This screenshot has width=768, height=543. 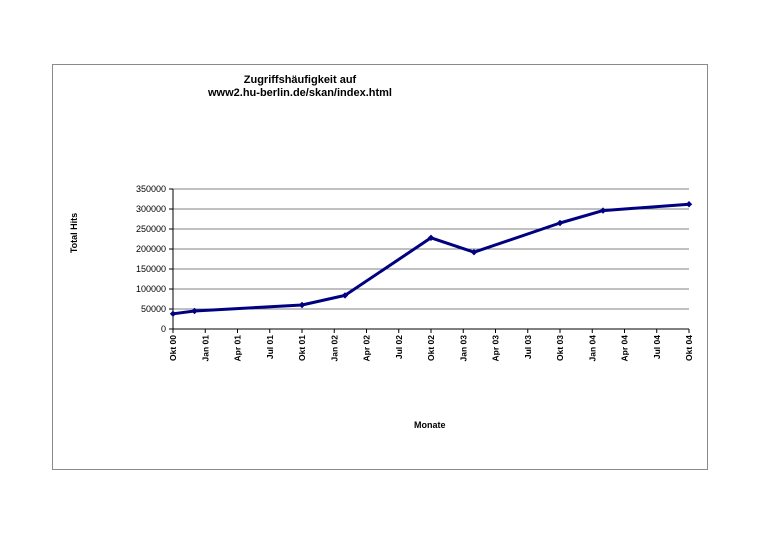 What do you see at coordinates (302, 348) in the screenshot?
I see `x-tick-label: Okt 01` at bounding box center [302, 348].